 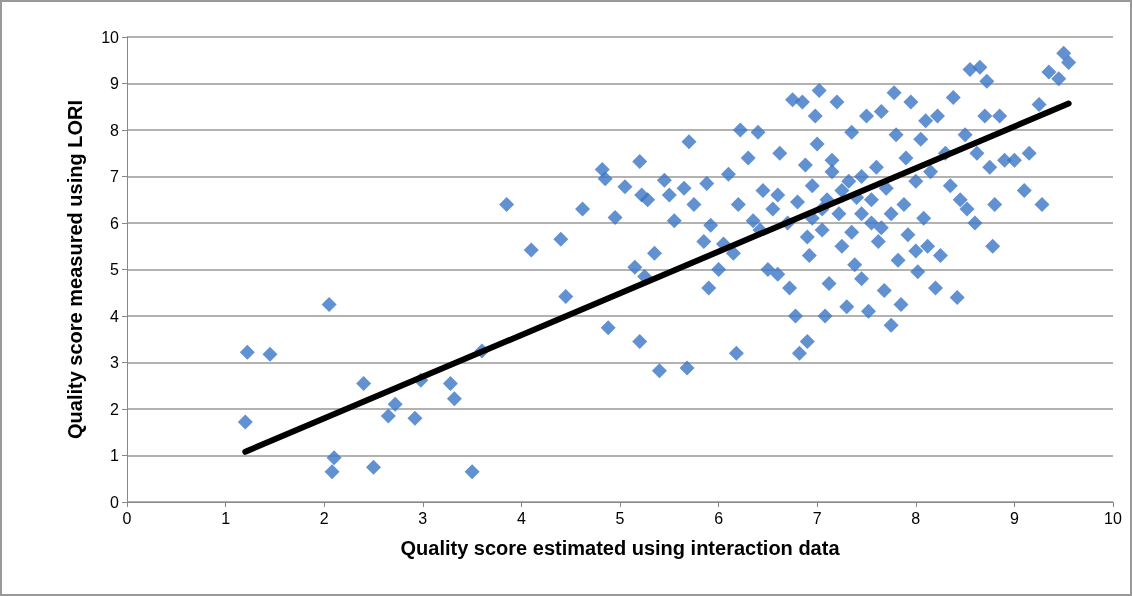 What do you see at coordinates (115, 176) in the screenshot?
I see `y-tick-label: 7` at bounding box center [115, 176].